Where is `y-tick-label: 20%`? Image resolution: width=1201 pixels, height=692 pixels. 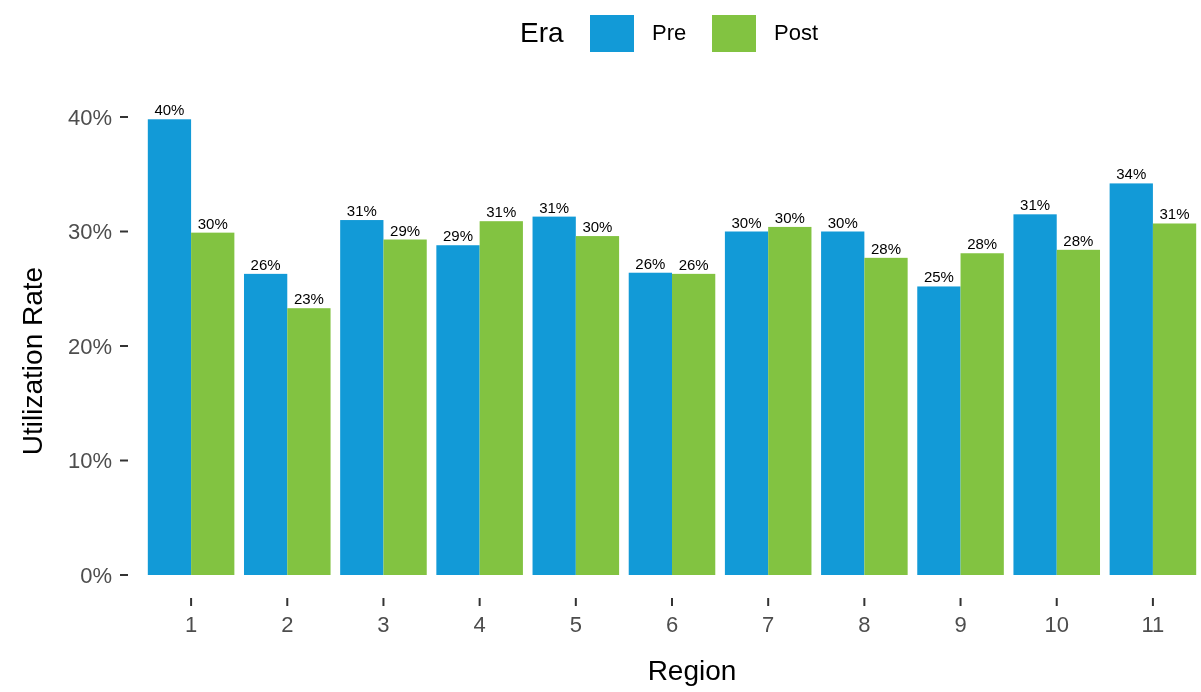 y-tick-label: 20% is located at coordinates (89, 346).